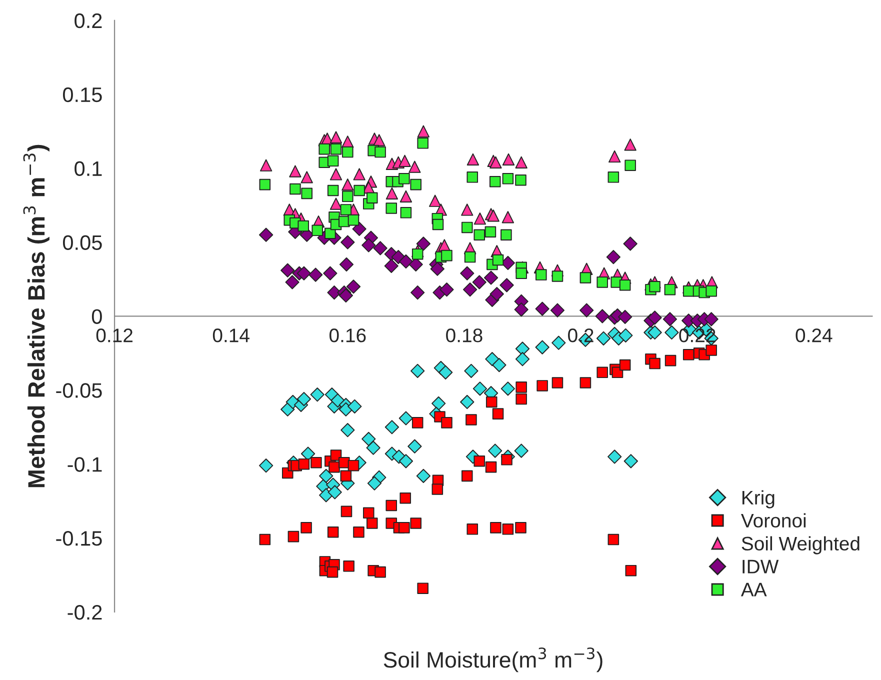 This screenshot has height=680, width=881. What do you see at coordinates (114, 335) in the screenshot?
I see `x-tick-label: 0.12` at bounding box center [114, 335].